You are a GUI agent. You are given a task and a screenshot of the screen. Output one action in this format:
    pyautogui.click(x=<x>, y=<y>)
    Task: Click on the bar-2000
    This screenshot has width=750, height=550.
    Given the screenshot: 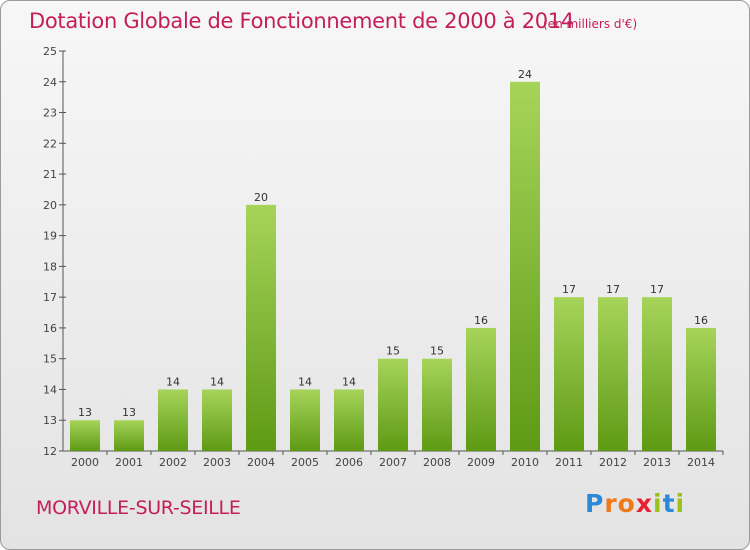 What is the action you would take?
    pyautogui.click(x=85, y=435)
    